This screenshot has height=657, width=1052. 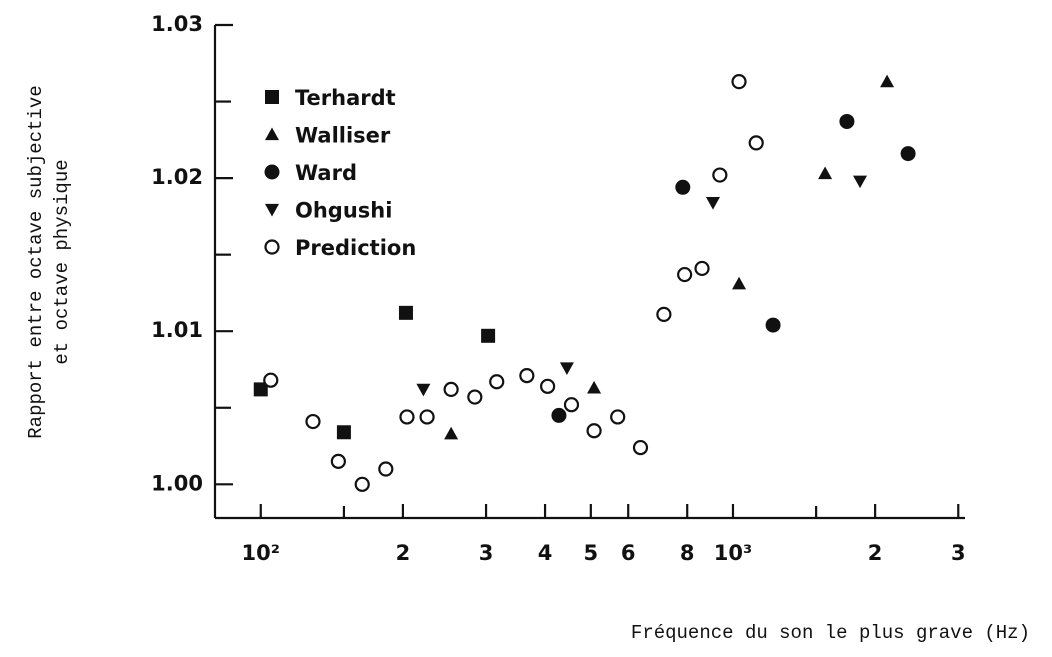 What do you see at coordinates (345, 98) in the screenshot?
I see `legend-label: Terhardt` at bounding box center [345, 98].